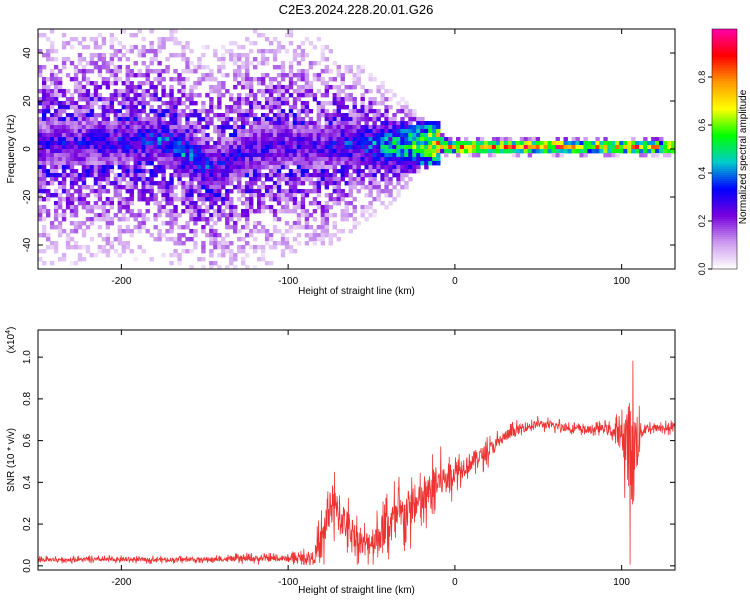 This screenshot has height=600, width=750. Describe the element at coordinates (27, 53) in the screenshot. I see `y-tick-label: 40` at that location.